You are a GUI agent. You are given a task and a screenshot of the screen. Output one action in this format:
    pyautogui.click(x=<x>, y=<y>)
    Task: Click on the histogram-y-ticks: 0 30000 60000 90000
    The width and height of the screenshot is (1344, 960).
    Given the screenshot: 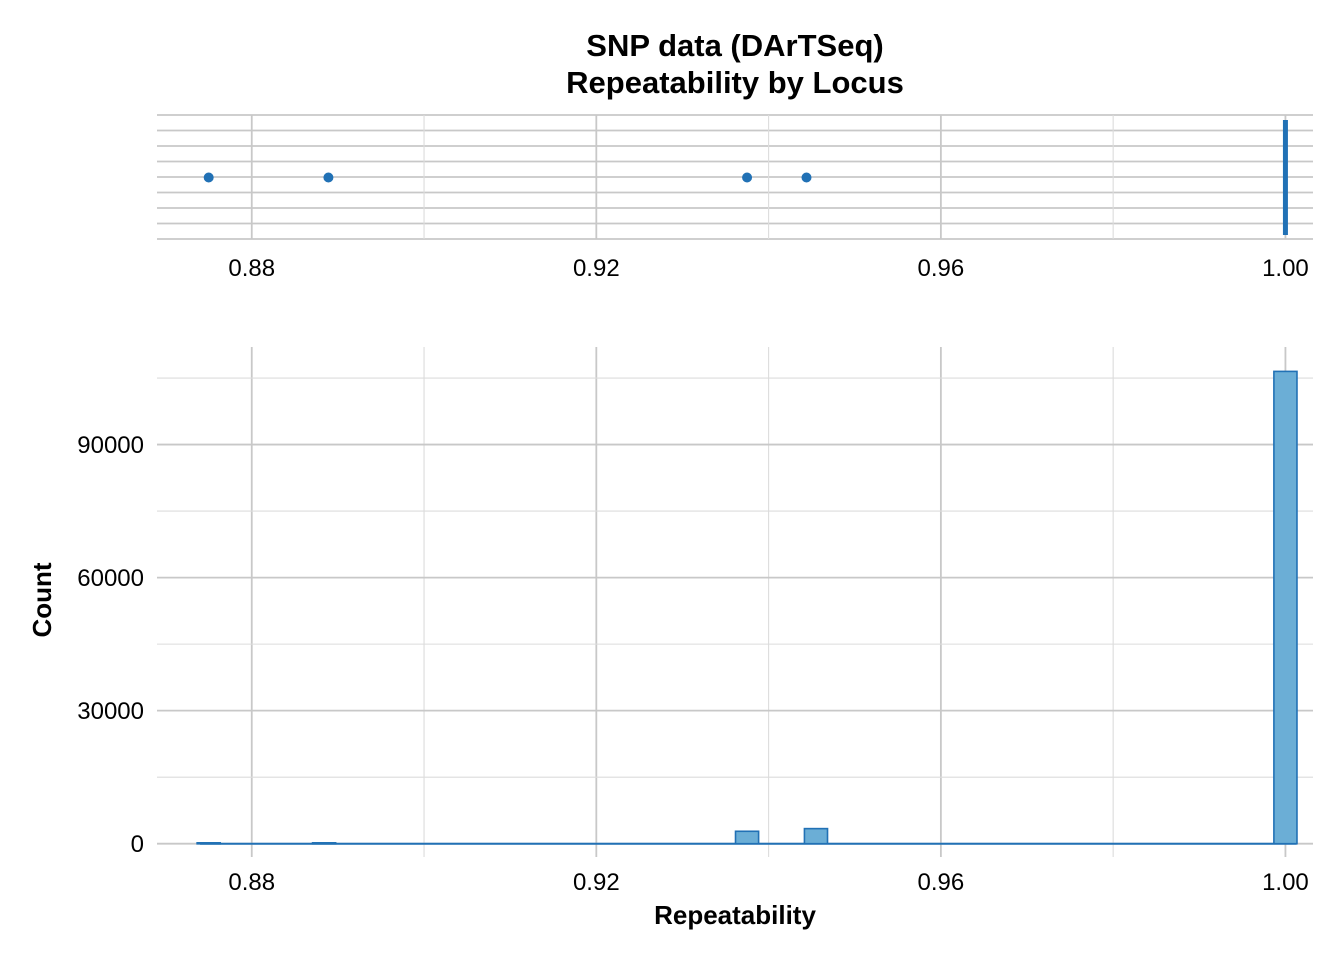 What is the action you would take?
    pyautogui.click(x=110, y=645)
    